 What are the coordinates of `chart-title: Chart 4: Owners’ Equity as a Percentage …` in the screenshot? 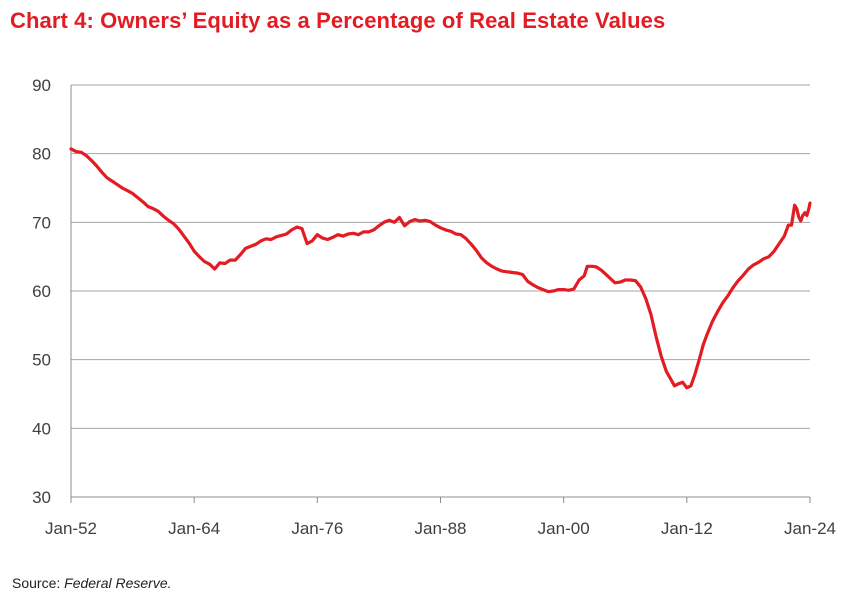 It's located at (338, 20).